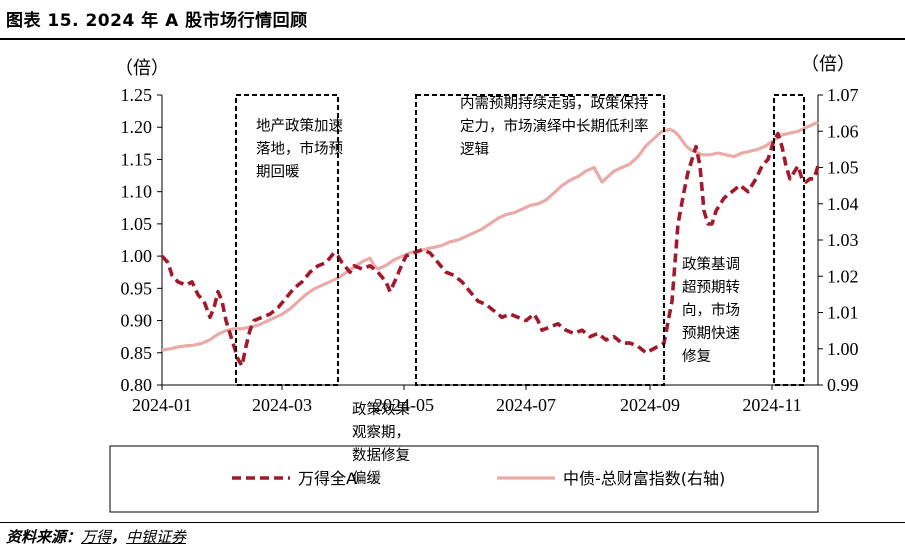  I want to click on legend: 万得全A 中债-总财富指数(右轴), so click(464, 479).